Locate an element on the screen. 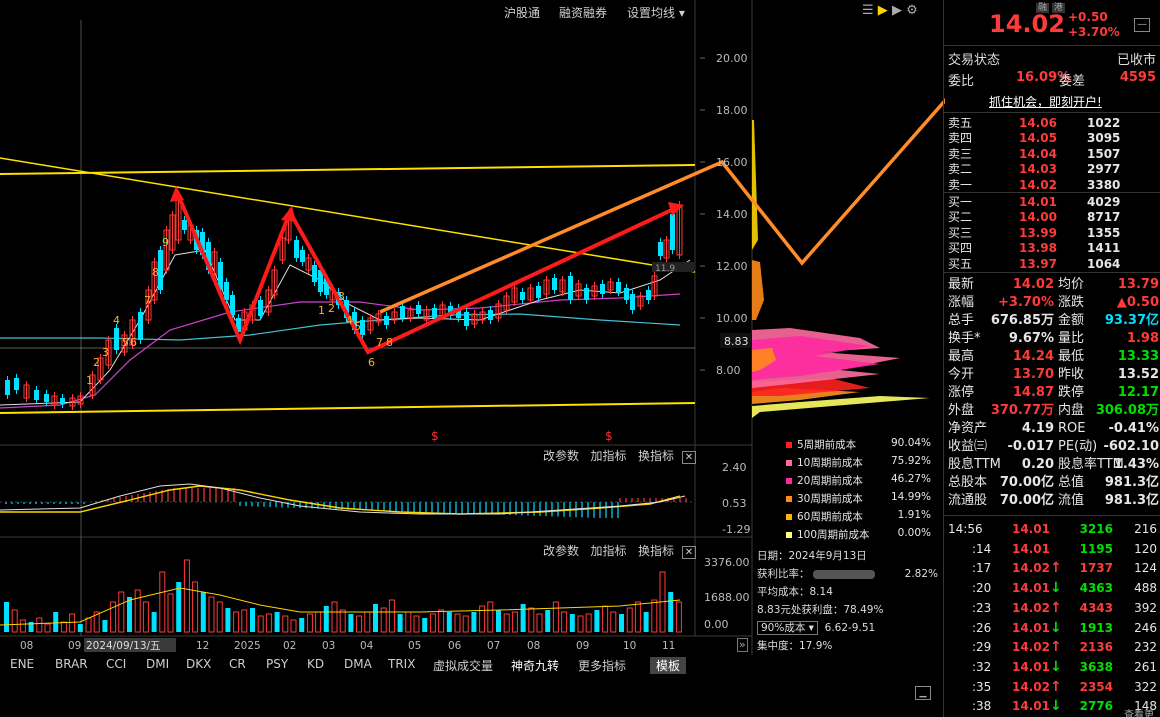  hk-connect-link: 沪股通 is located at coordinates (522, 13).